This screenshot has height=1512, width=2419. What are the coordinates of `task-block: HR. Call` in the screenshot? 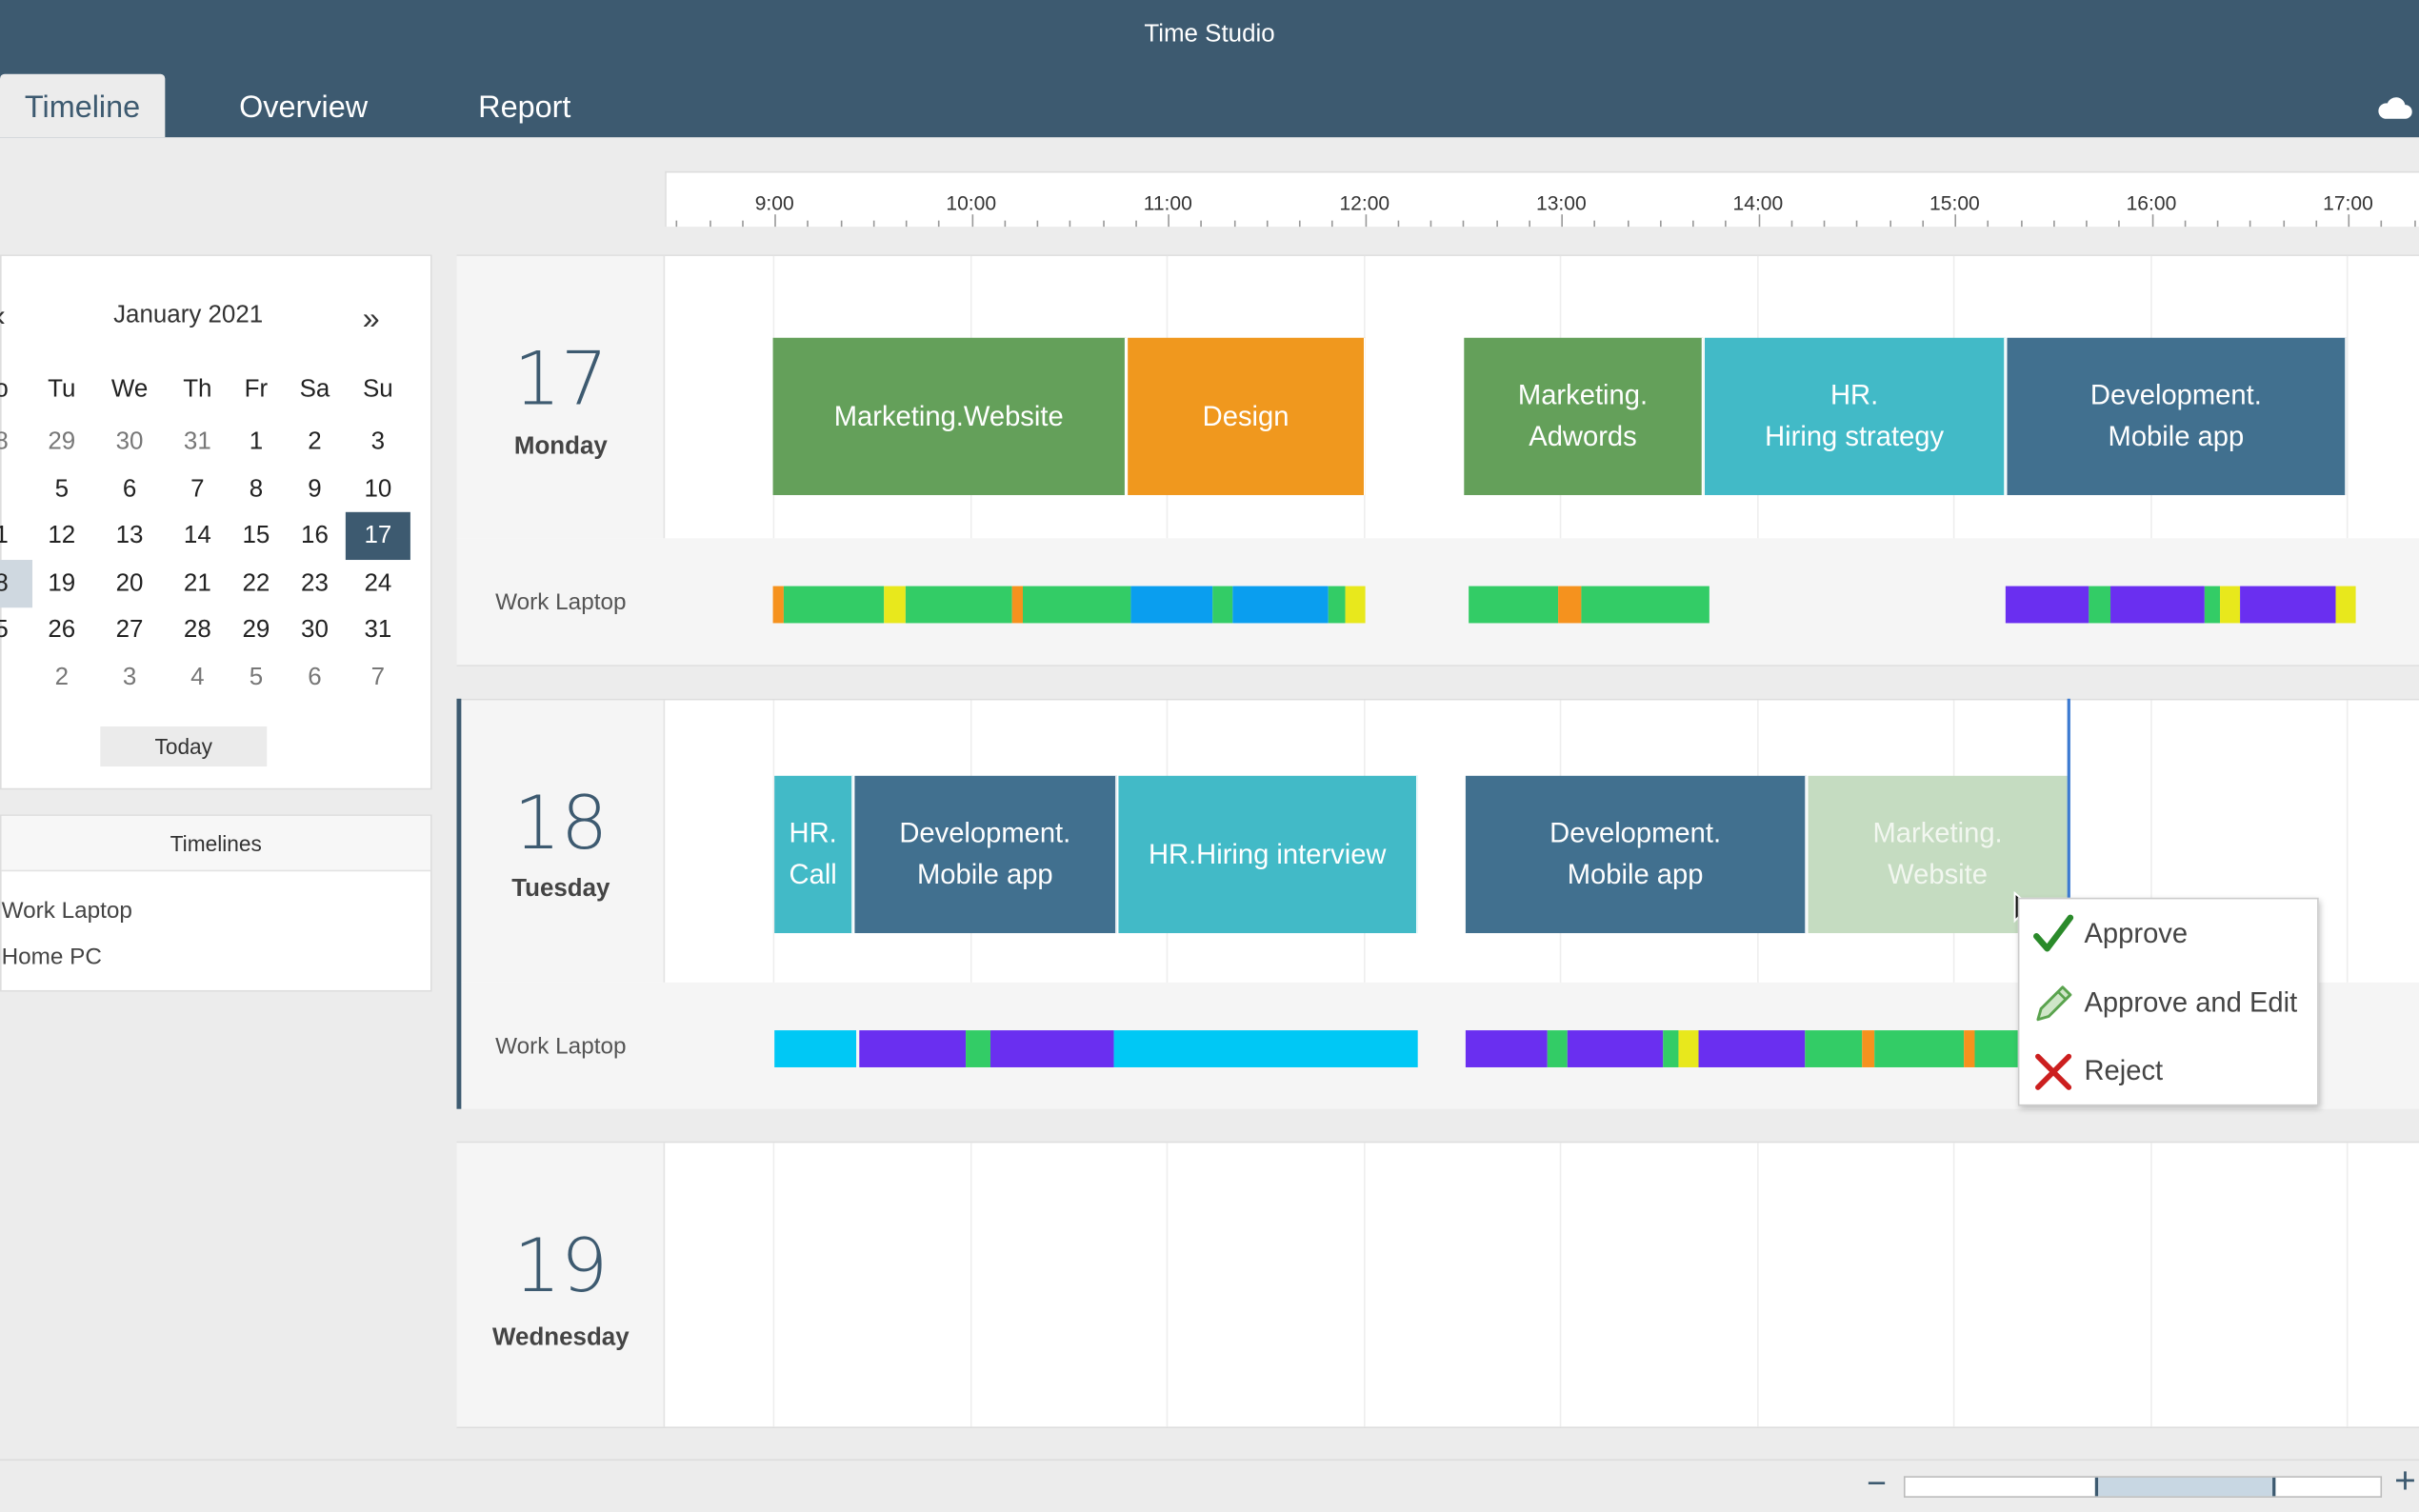 It's located at (813, 854).